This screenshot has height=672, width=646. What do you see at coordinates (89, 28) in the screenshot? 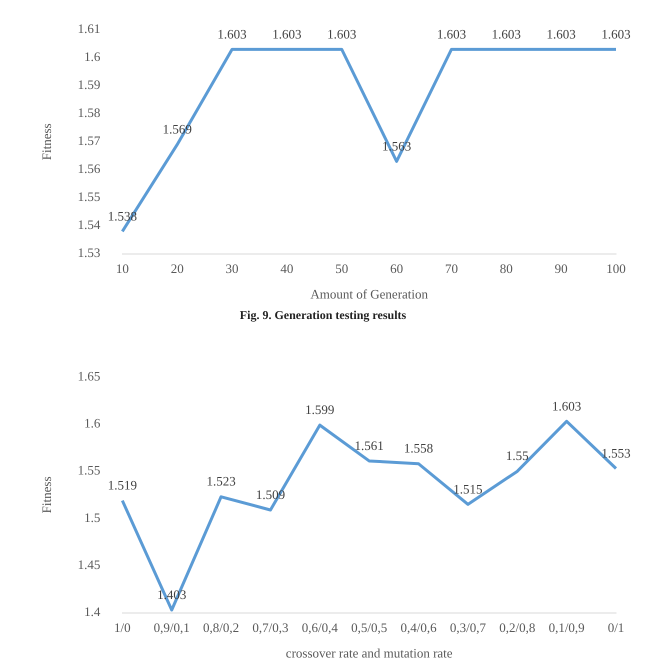
I see `y-tick-label: 1.61` at bounding box center [89, 28].